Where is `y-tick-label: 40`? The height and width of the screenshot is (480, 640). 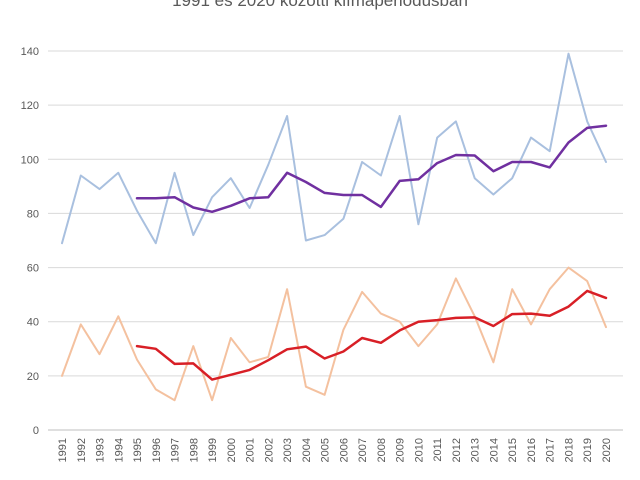
y-tick-label: 40 is located at coordinates (33, 323).